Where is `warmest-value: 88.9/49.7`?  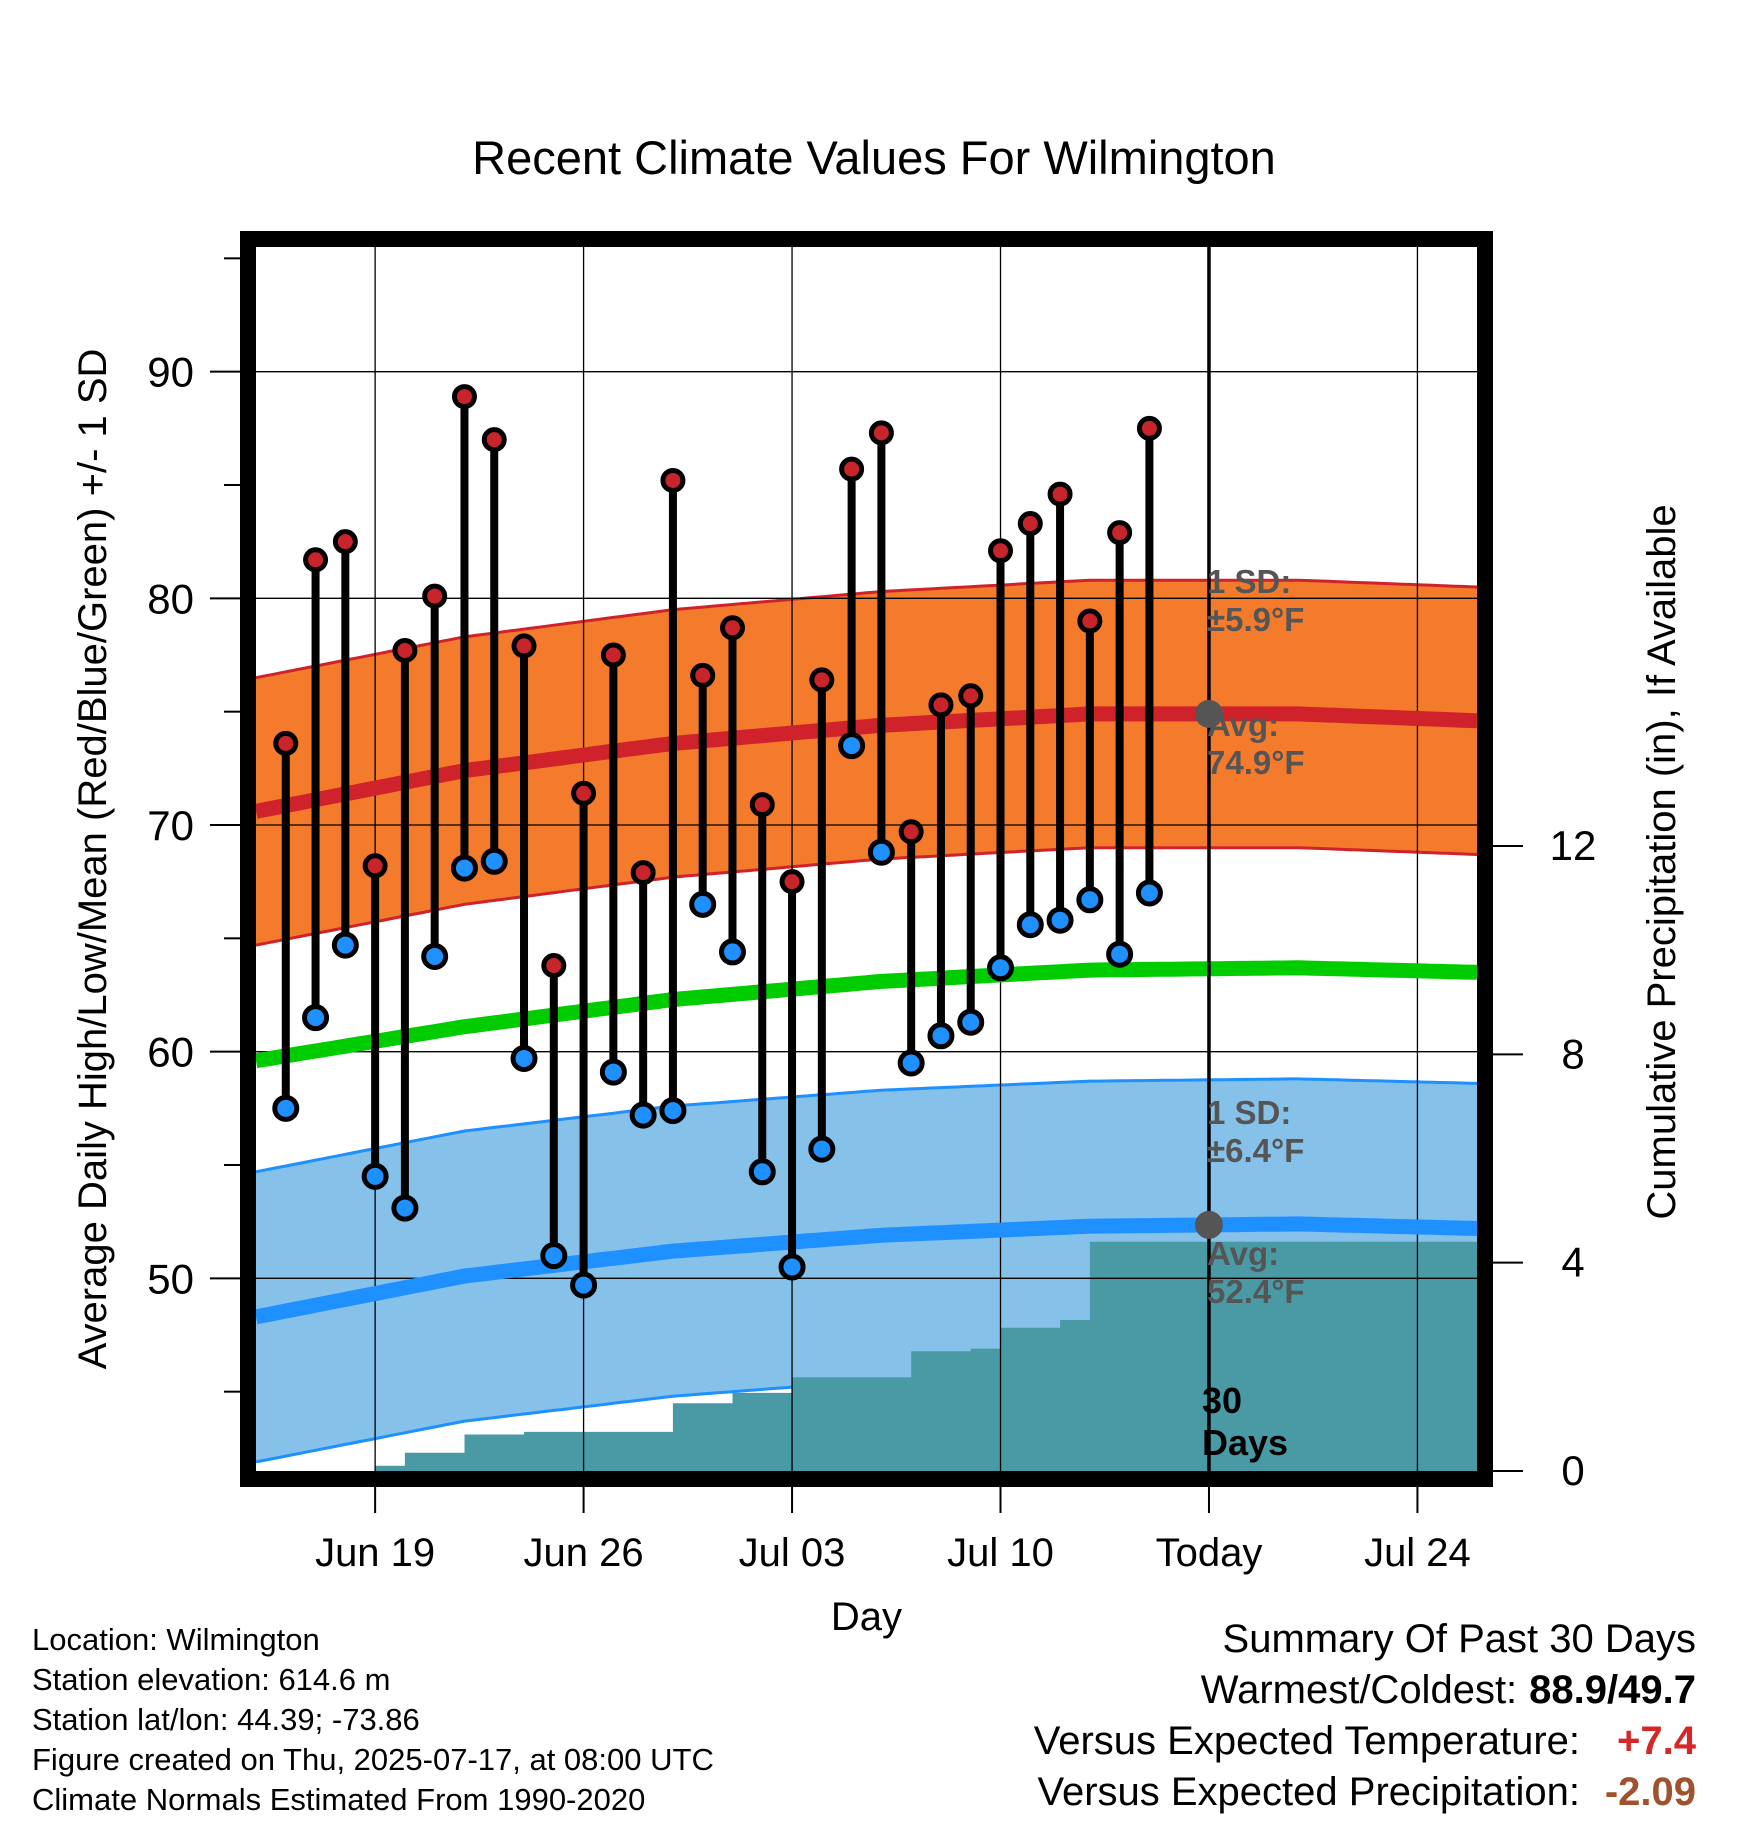 warmest-value: 88.9/49.7 is located at coordinates (1612, 1690).